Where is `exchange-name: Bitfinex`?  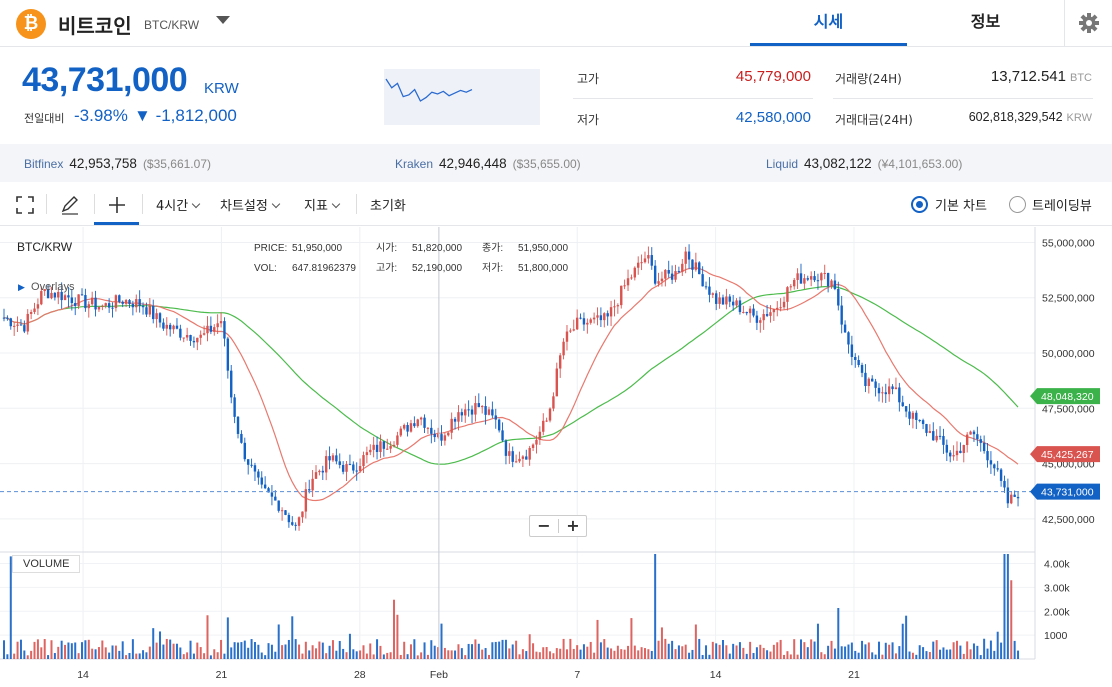 exchange-name: Bitfinex is located at coordinates (44, 164).